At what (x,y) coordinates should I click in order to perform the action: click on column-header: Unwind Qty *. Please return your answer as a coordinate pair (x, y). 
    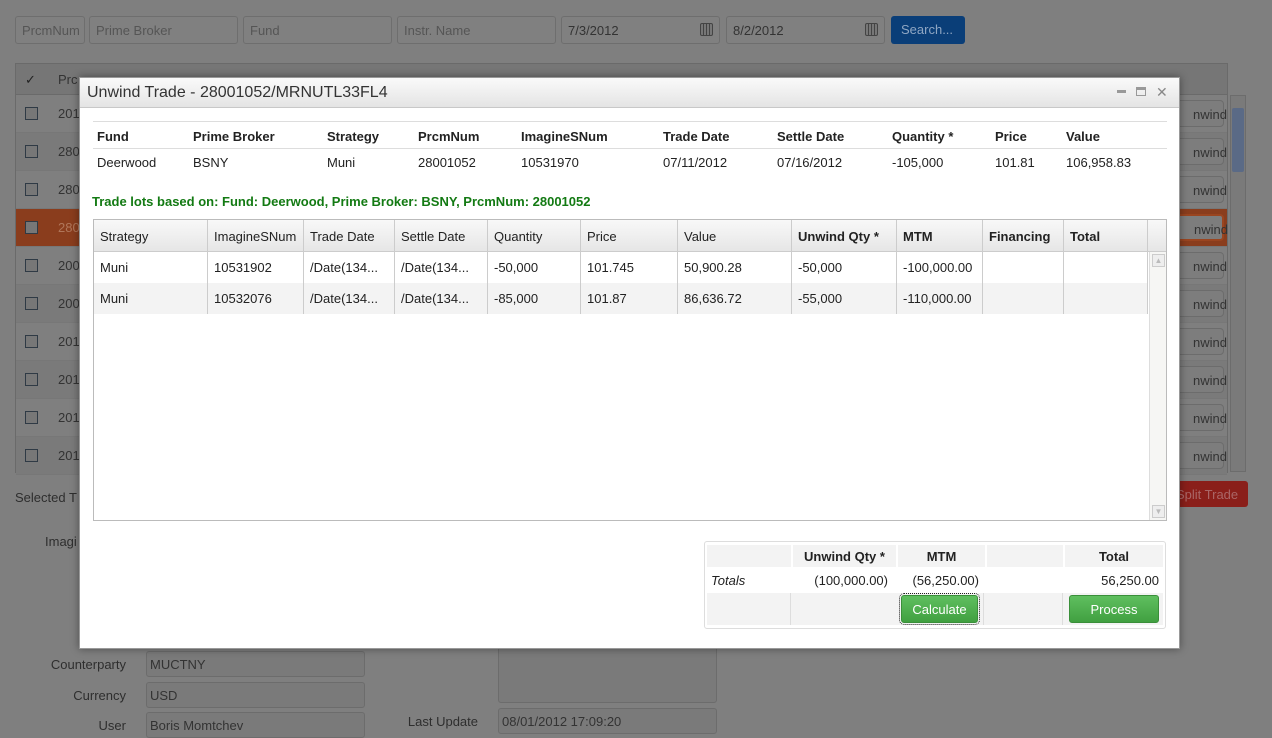
    Looking at the image, I should click on (844, 235).